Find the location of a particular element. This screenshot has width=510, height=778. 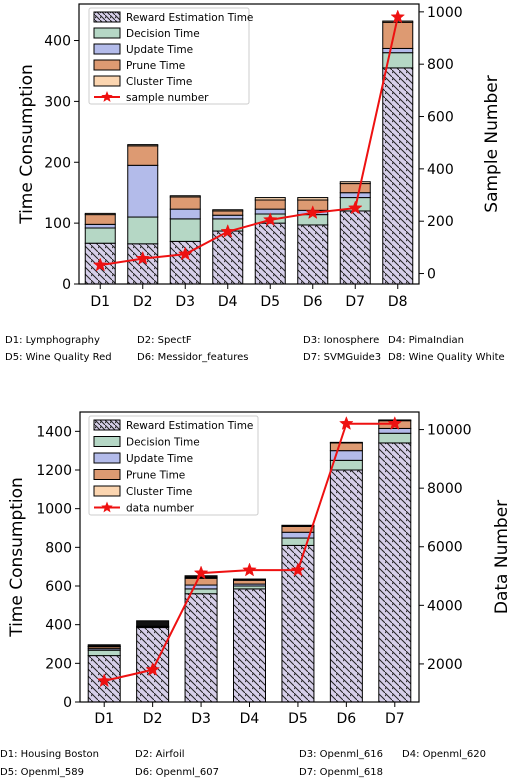

y-tick-label: 0 is located at coordinates (67, 703).